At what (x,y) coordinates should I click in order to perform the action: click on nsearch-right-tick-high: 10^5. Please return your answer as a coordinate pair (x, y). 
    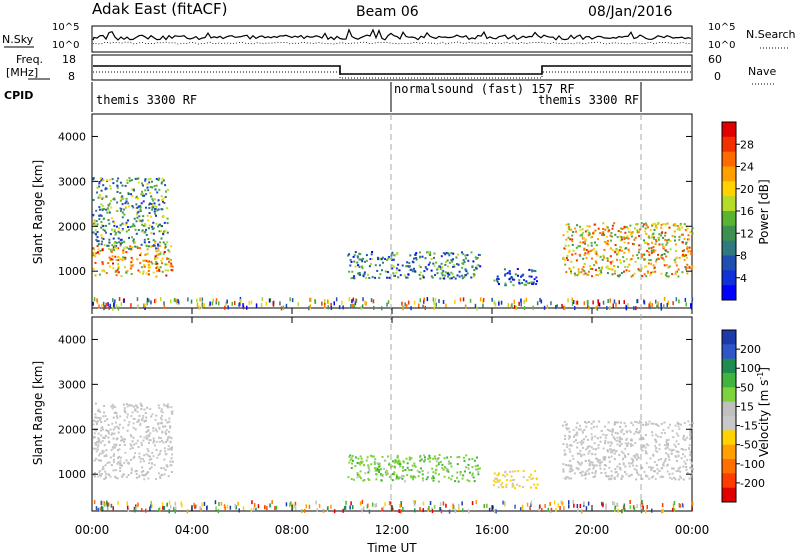
    Looking at the image, I should click on (721, 27).